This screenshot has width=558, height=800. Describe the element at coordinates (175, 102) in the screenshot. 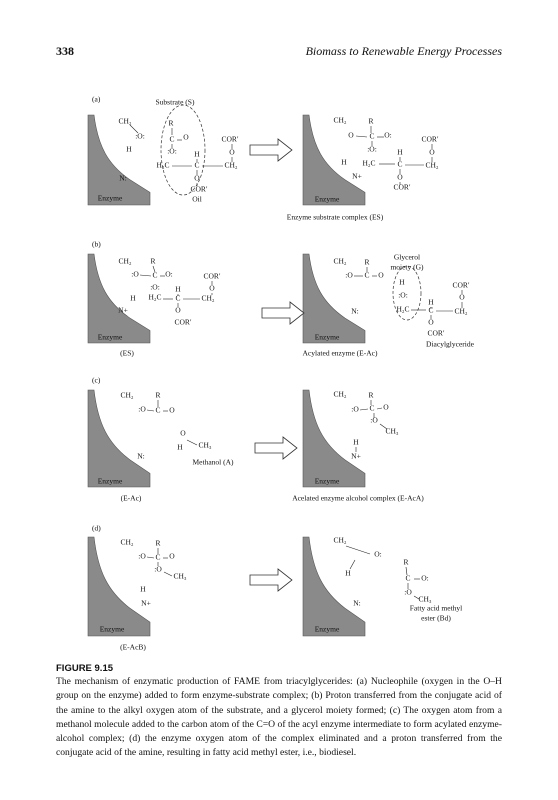

I see `diagram-label: Substrate (S)` at that location.